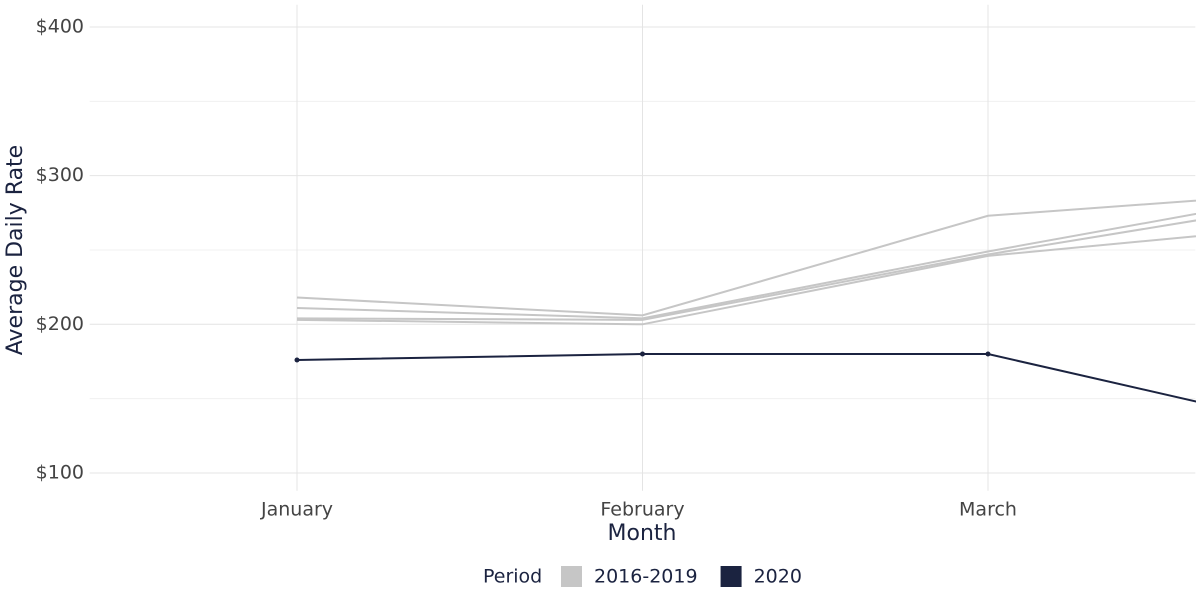 This screenshot has width=1200, height=600. I want to click on x-axis-title: Month, so click(642, 533).